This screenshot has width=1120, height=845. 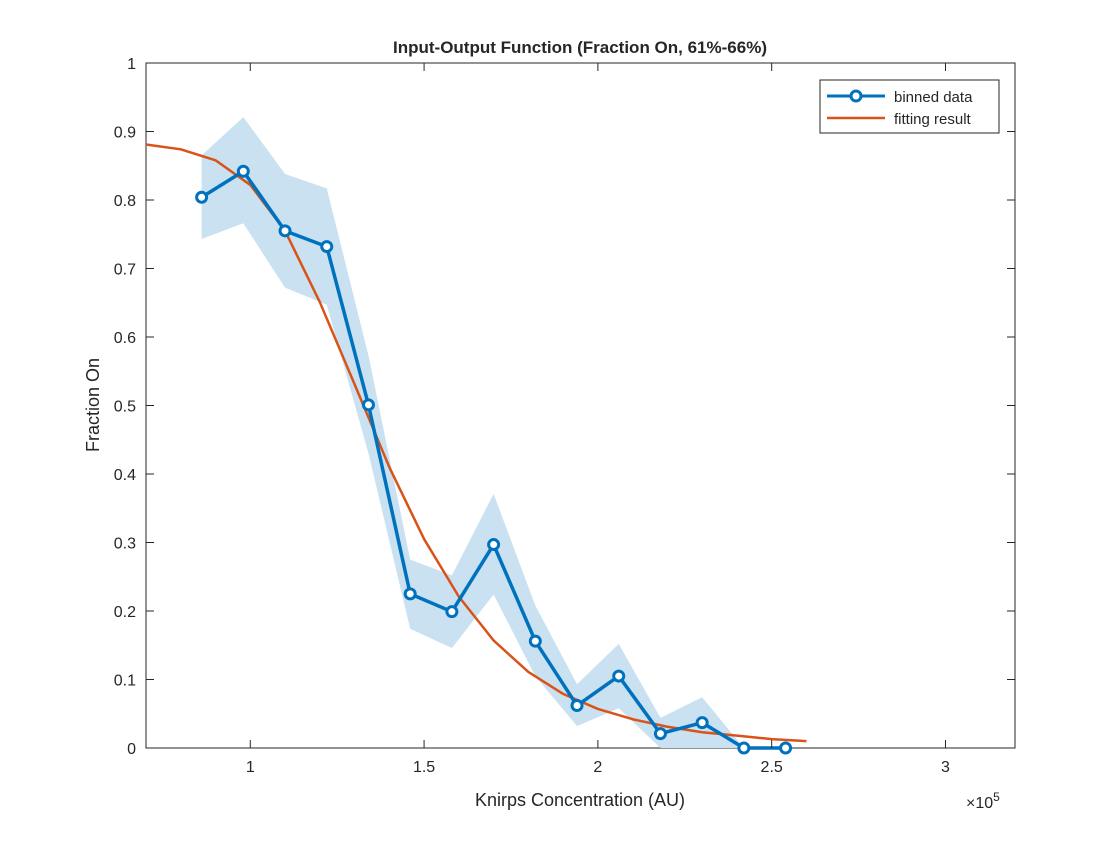 I want to click on y-tick-label: 0.6, so click(x=125, y=338).